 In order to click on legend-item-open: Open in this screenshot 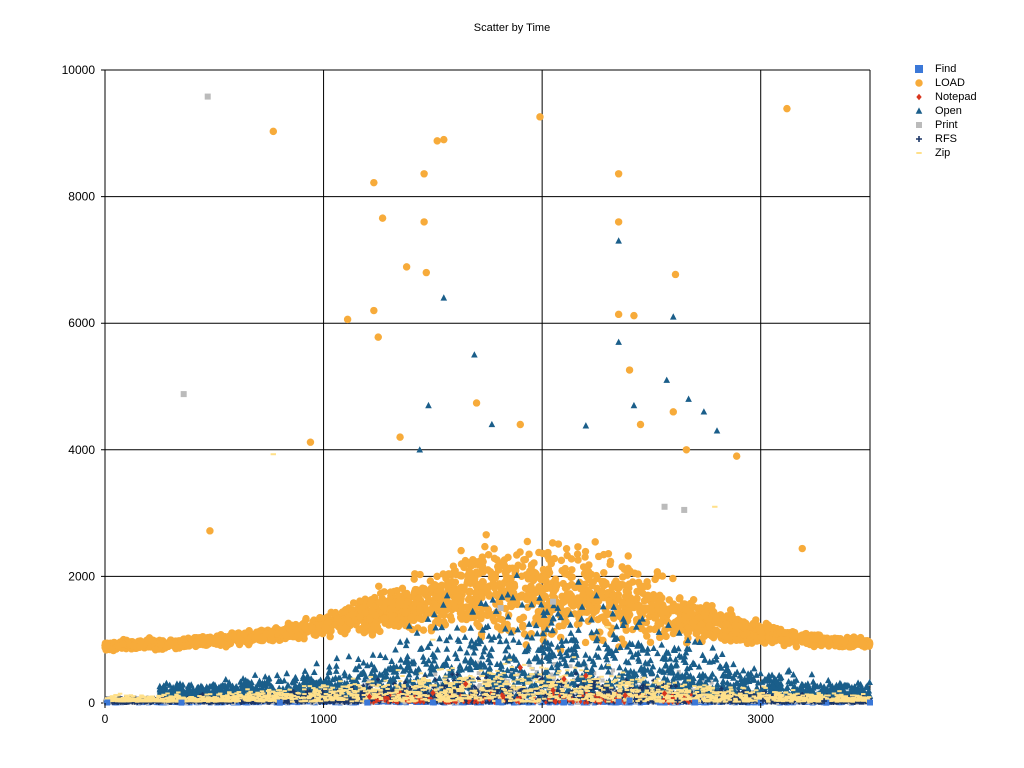, I will do `click(944, 111)`.